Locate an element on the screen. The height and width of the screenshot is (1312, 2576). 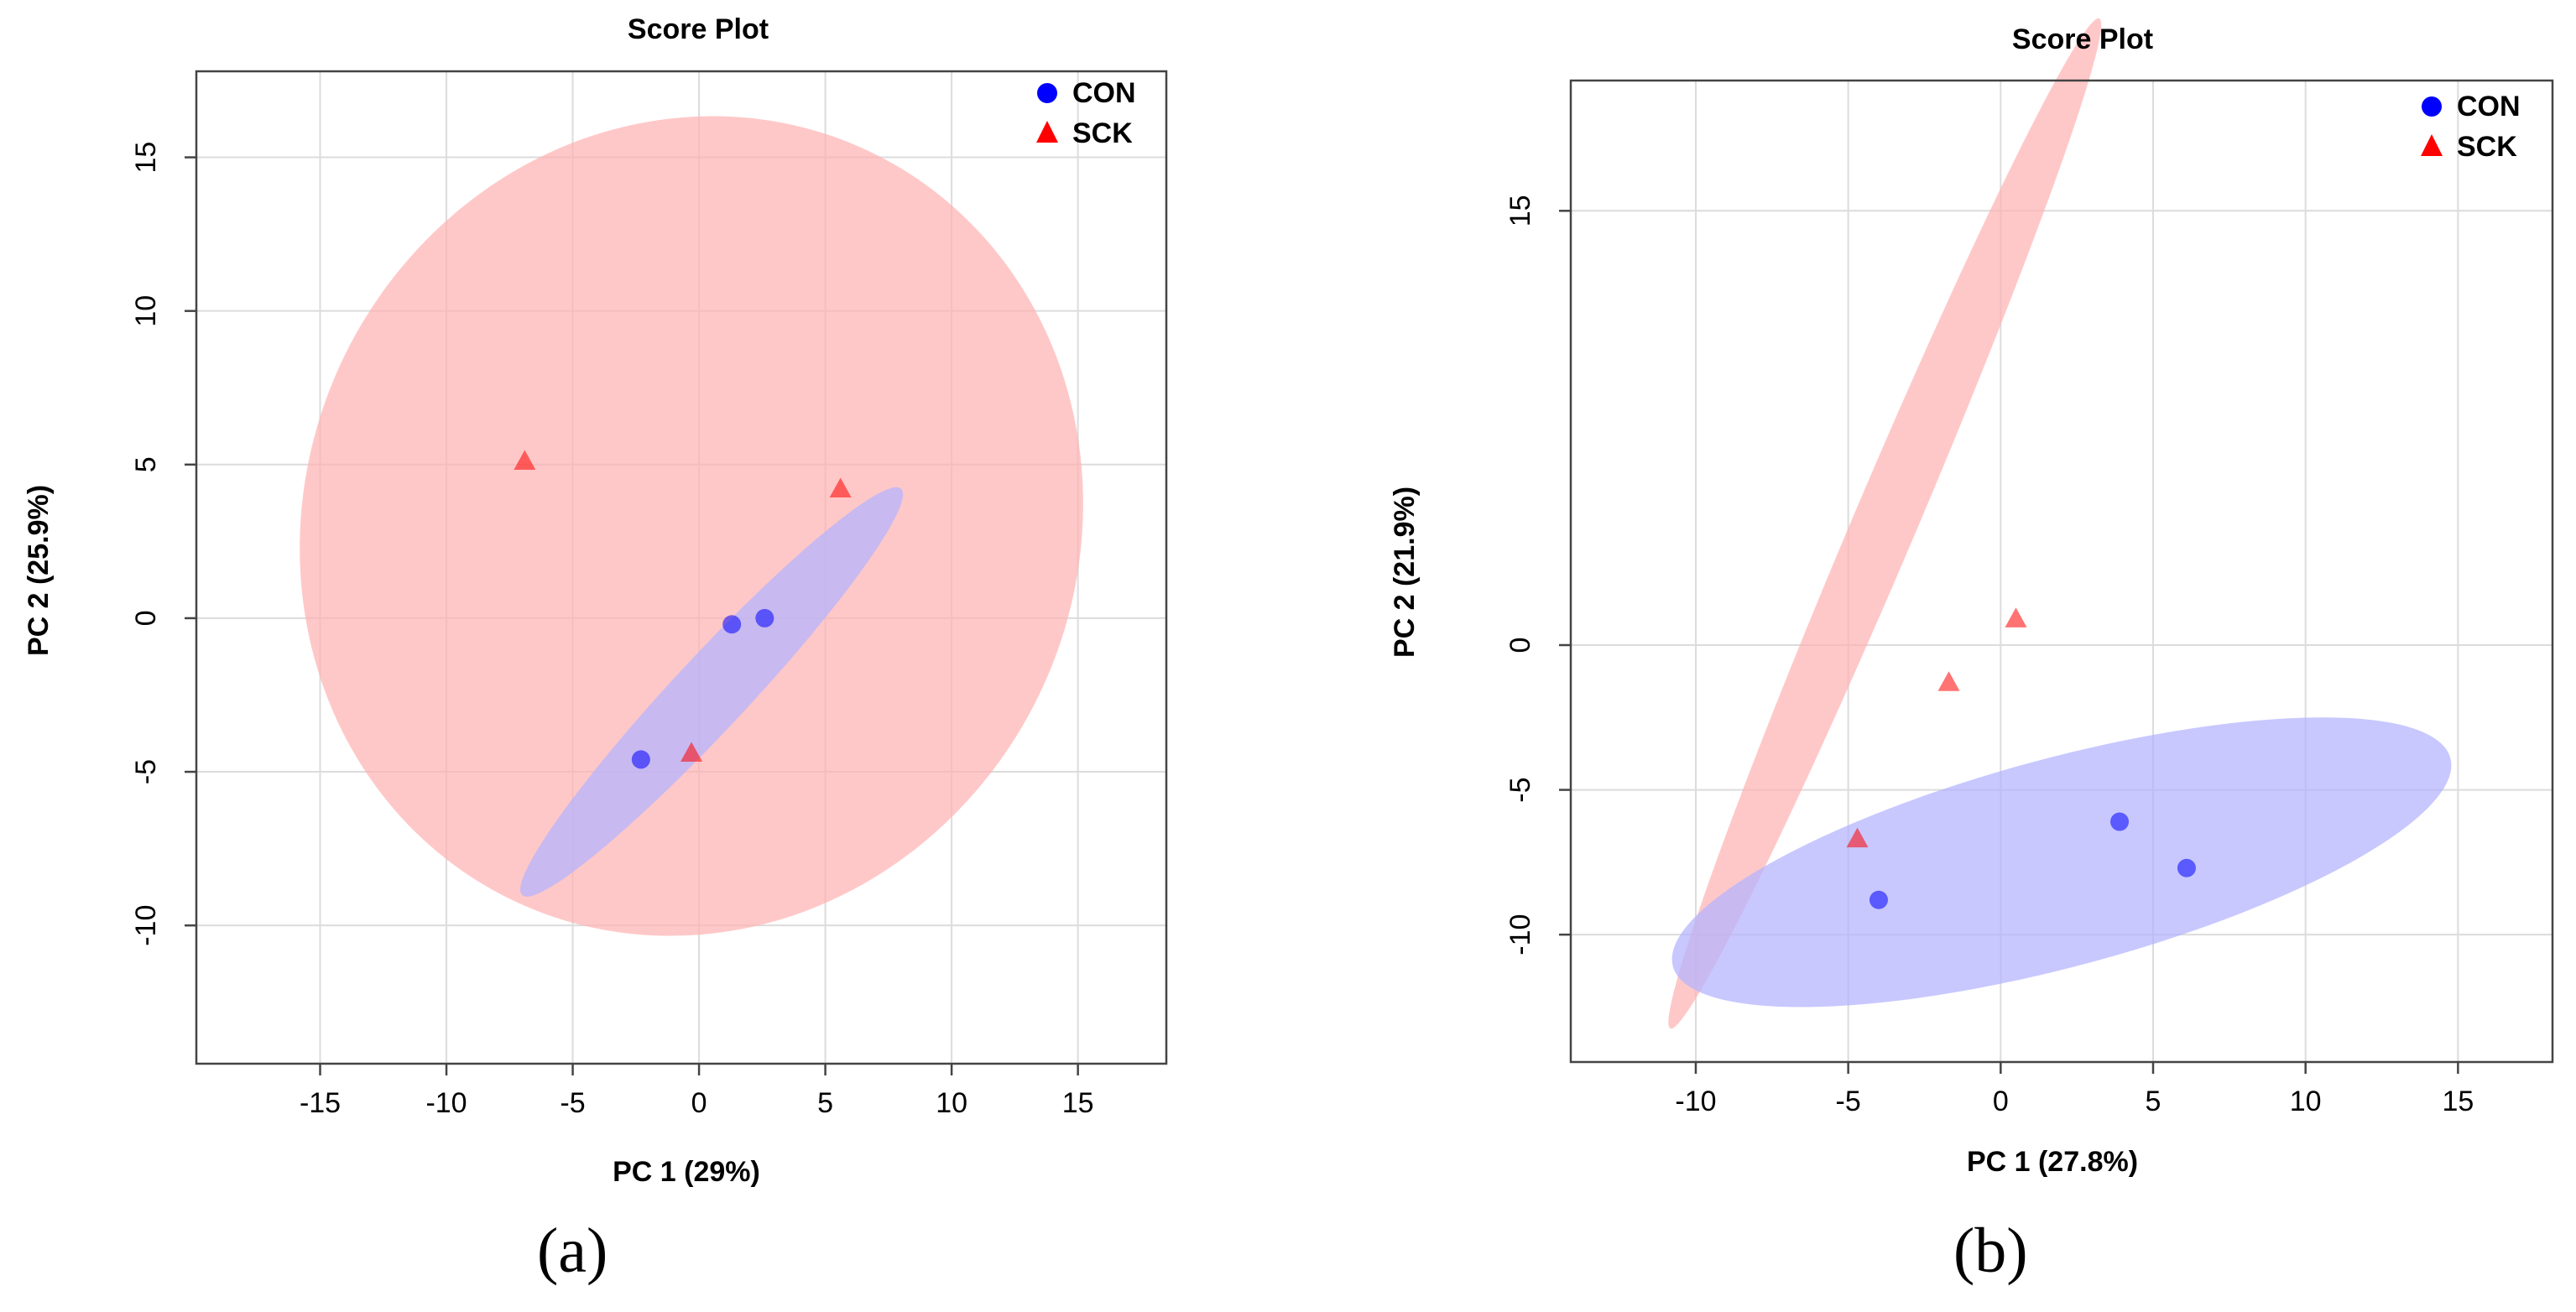
x-axis-label: PC 1 (29%) is located at coordinates (686, 1172).